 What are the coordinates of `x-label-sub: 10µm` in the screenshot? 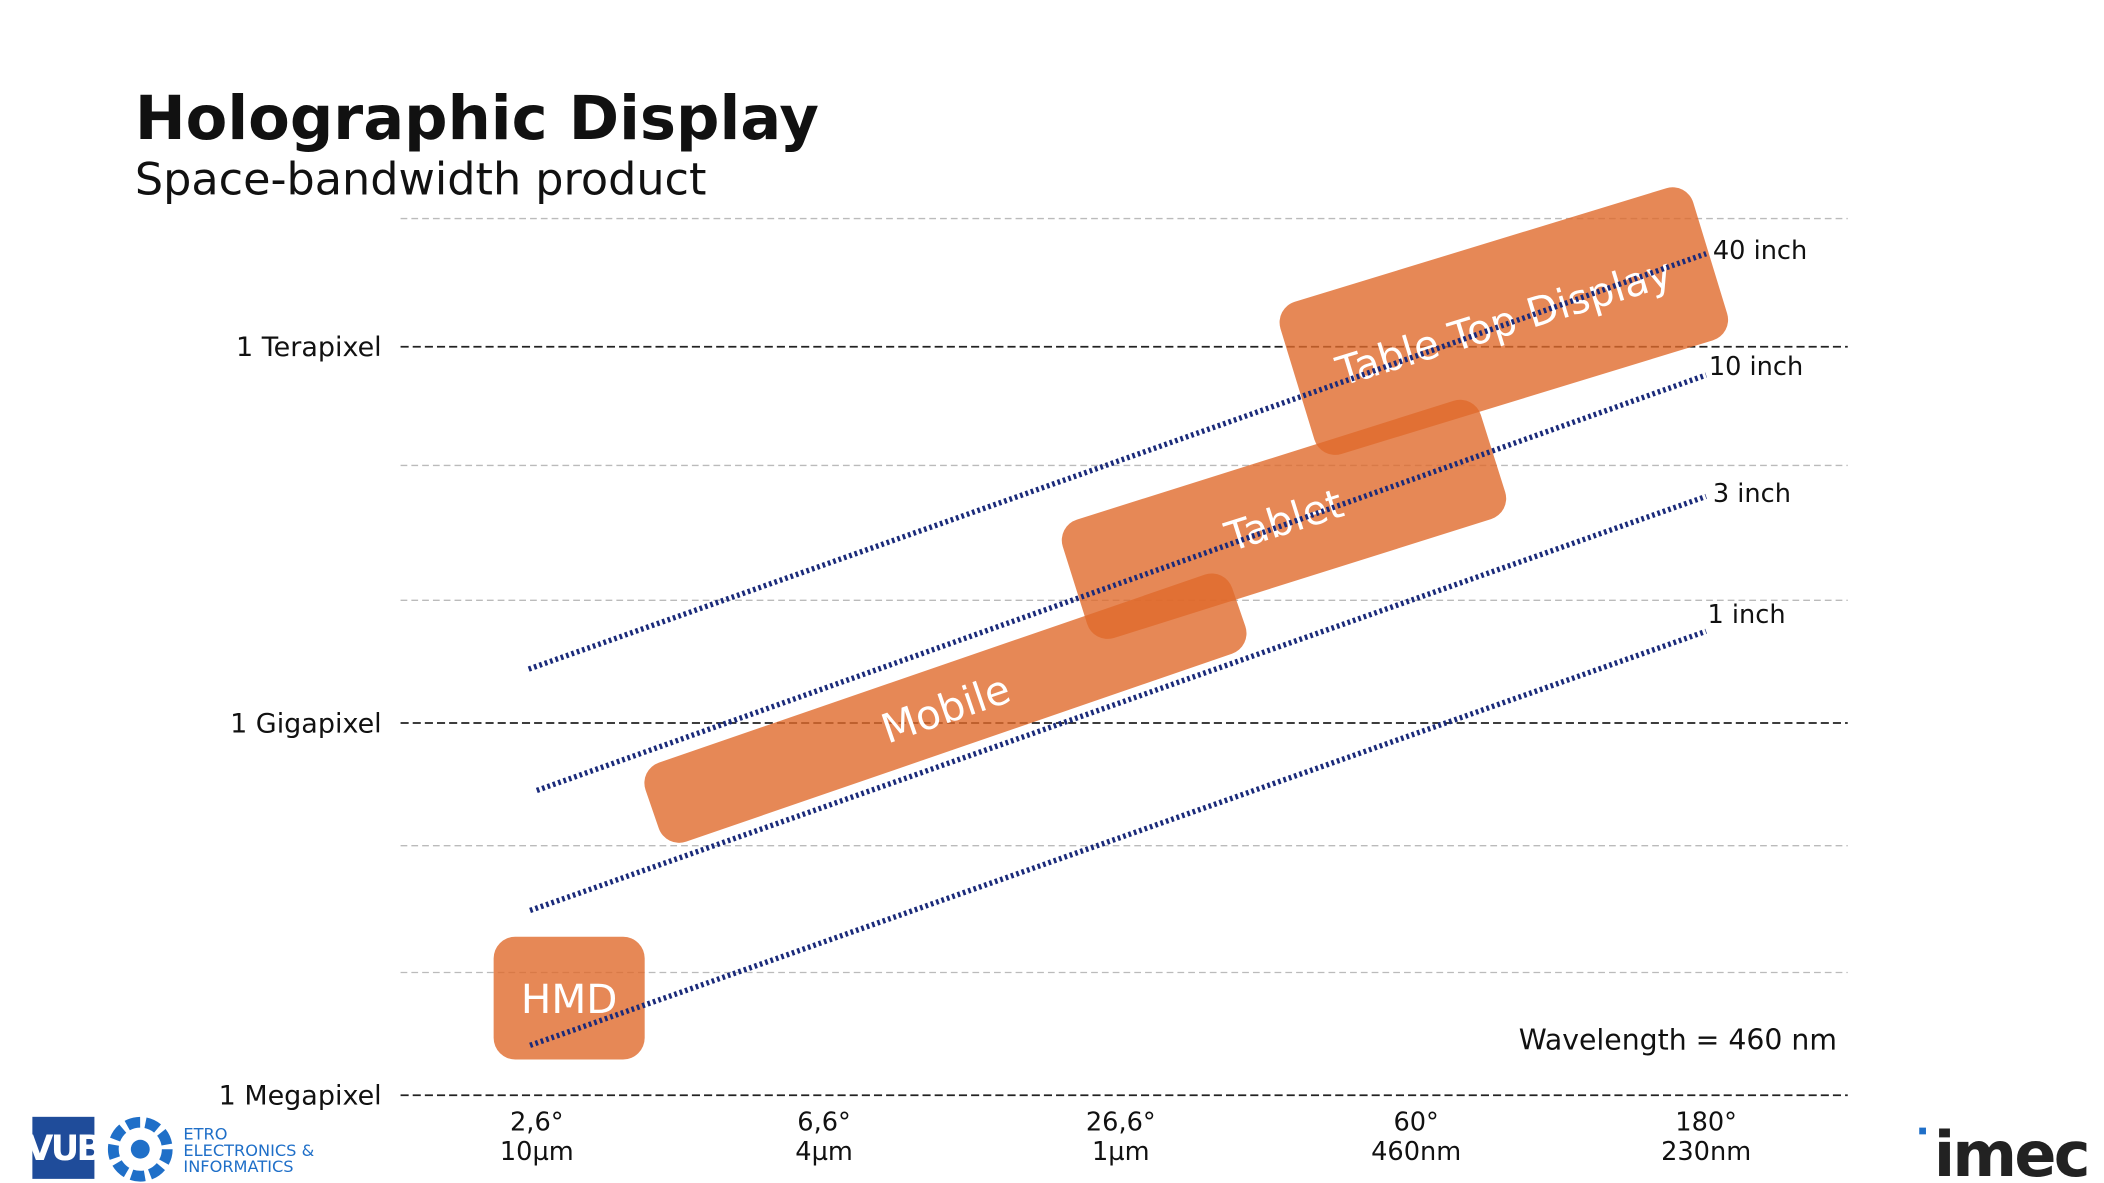 It's located at (537, 1152).